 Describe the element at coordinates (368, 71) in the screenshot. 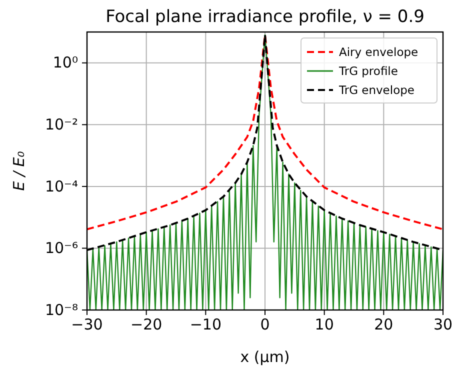

I see `legend-label: TrG profile` at that location.